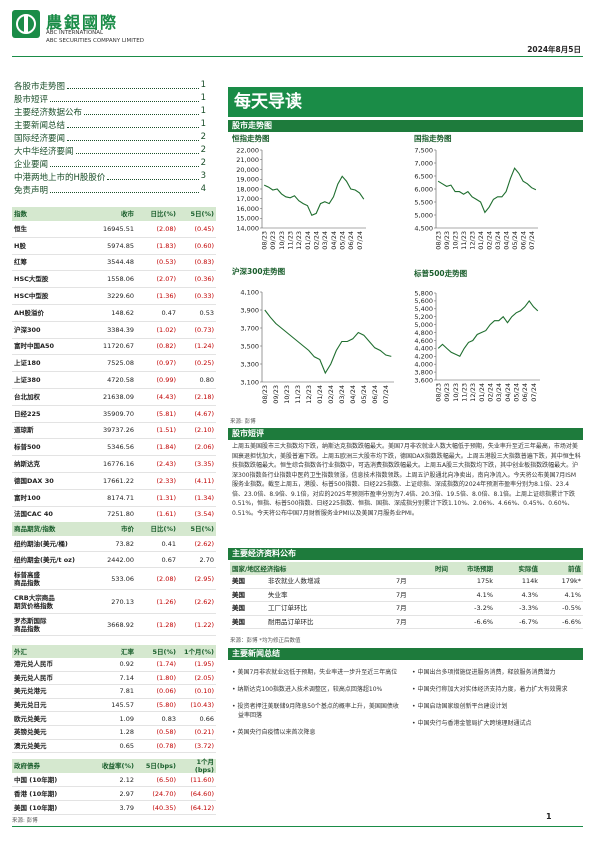 The image size is (595, 842). Describe the element at coordinates (166, 245) in the screenshot. I see `table-cell: (1.83)` at that location.